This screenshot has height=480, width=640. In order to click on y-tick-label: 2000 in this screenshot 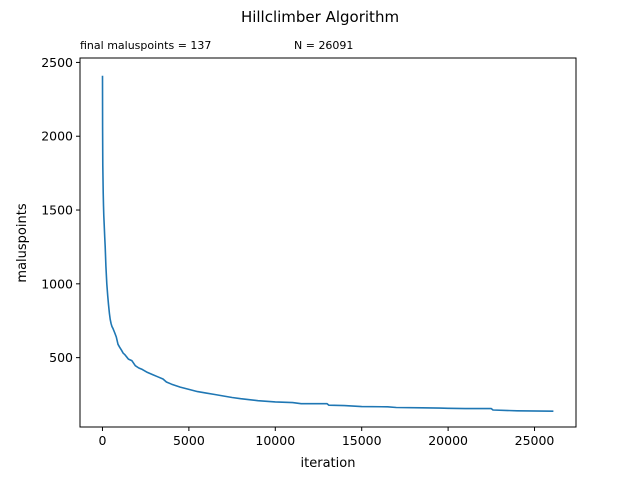, I will do `click(57, 136)`.